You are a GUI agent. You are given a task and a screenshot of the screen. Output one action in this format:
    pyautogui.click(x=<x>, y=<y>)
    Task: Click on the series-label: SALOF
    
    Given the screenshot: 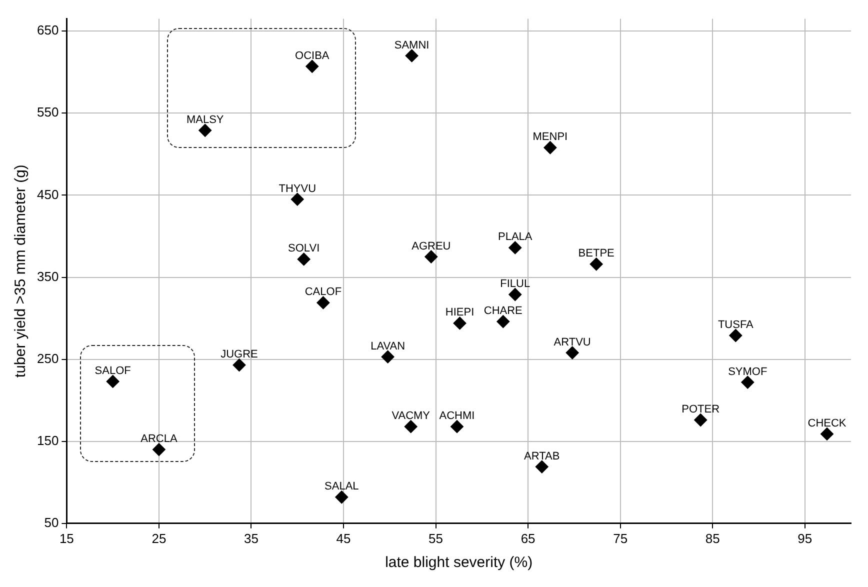 What is the action you would take?
    pyautogui.click(x=113, y=370)
    